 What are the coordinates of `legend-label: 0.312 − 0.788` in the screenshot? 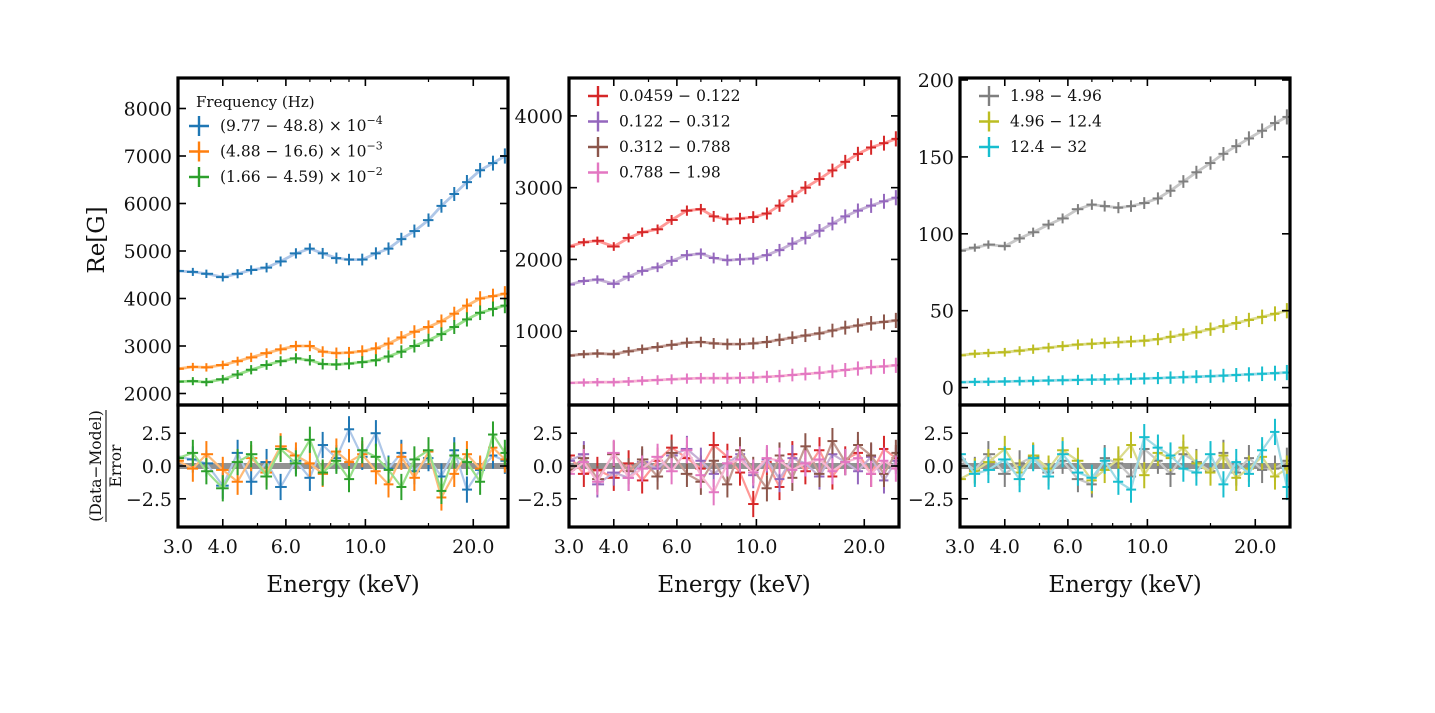 It's located at (675, 147).